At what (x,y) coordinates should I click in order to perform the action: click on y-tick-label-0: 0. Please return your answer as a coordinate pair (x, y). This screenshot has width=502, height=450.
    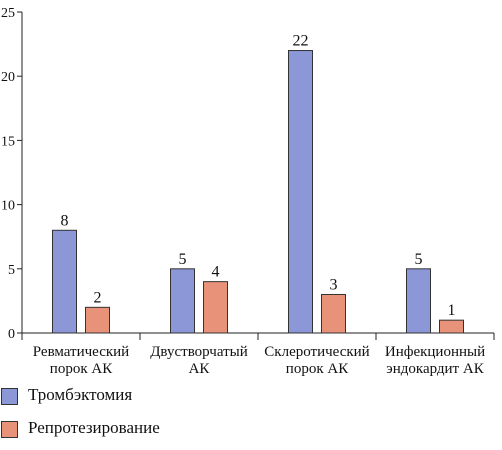
    Looking at the image, I should click on (11, 334).